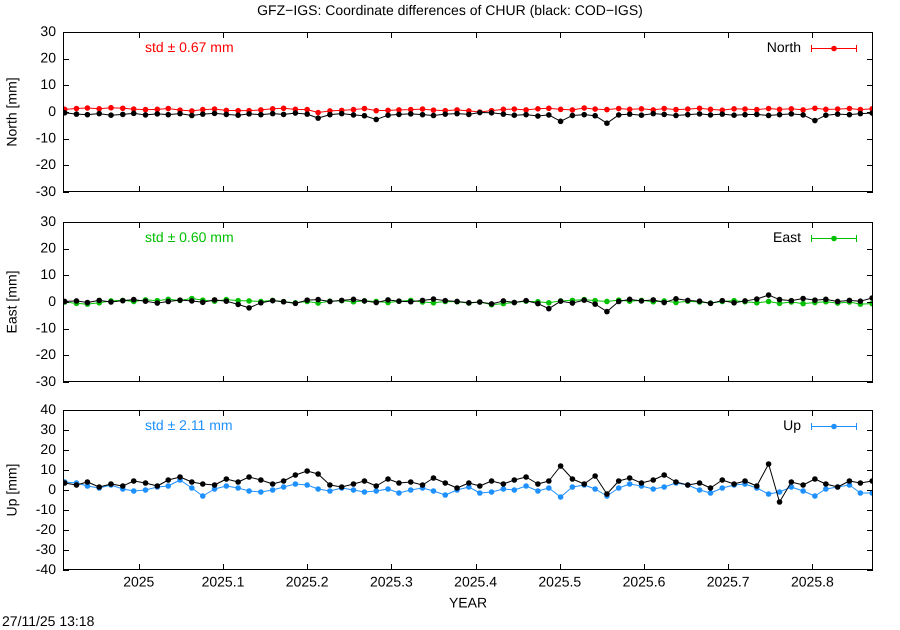  I want to click on legend-label: North, so click(783, 46).